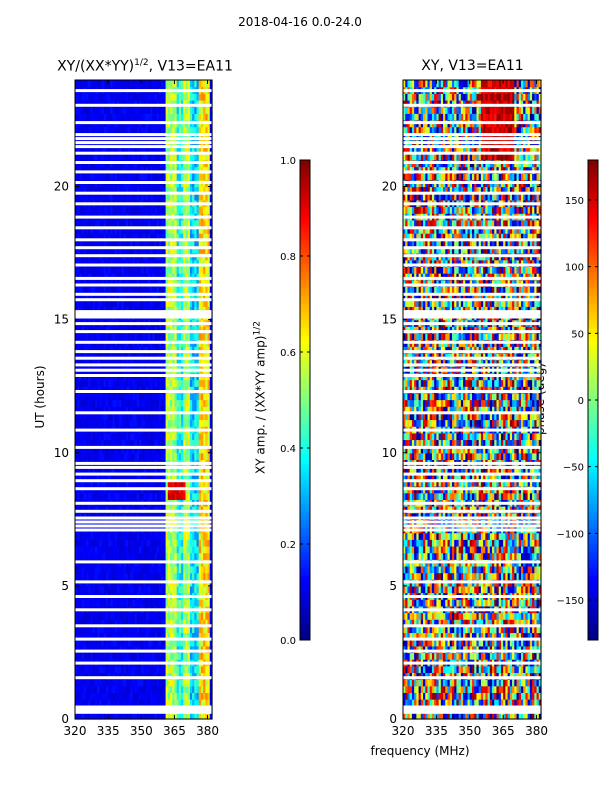  What do you see at coordinates (573, 468) in the screenshot?
I see `colorbar-phase-tick-label: −50` at bounding box center [573, 468].